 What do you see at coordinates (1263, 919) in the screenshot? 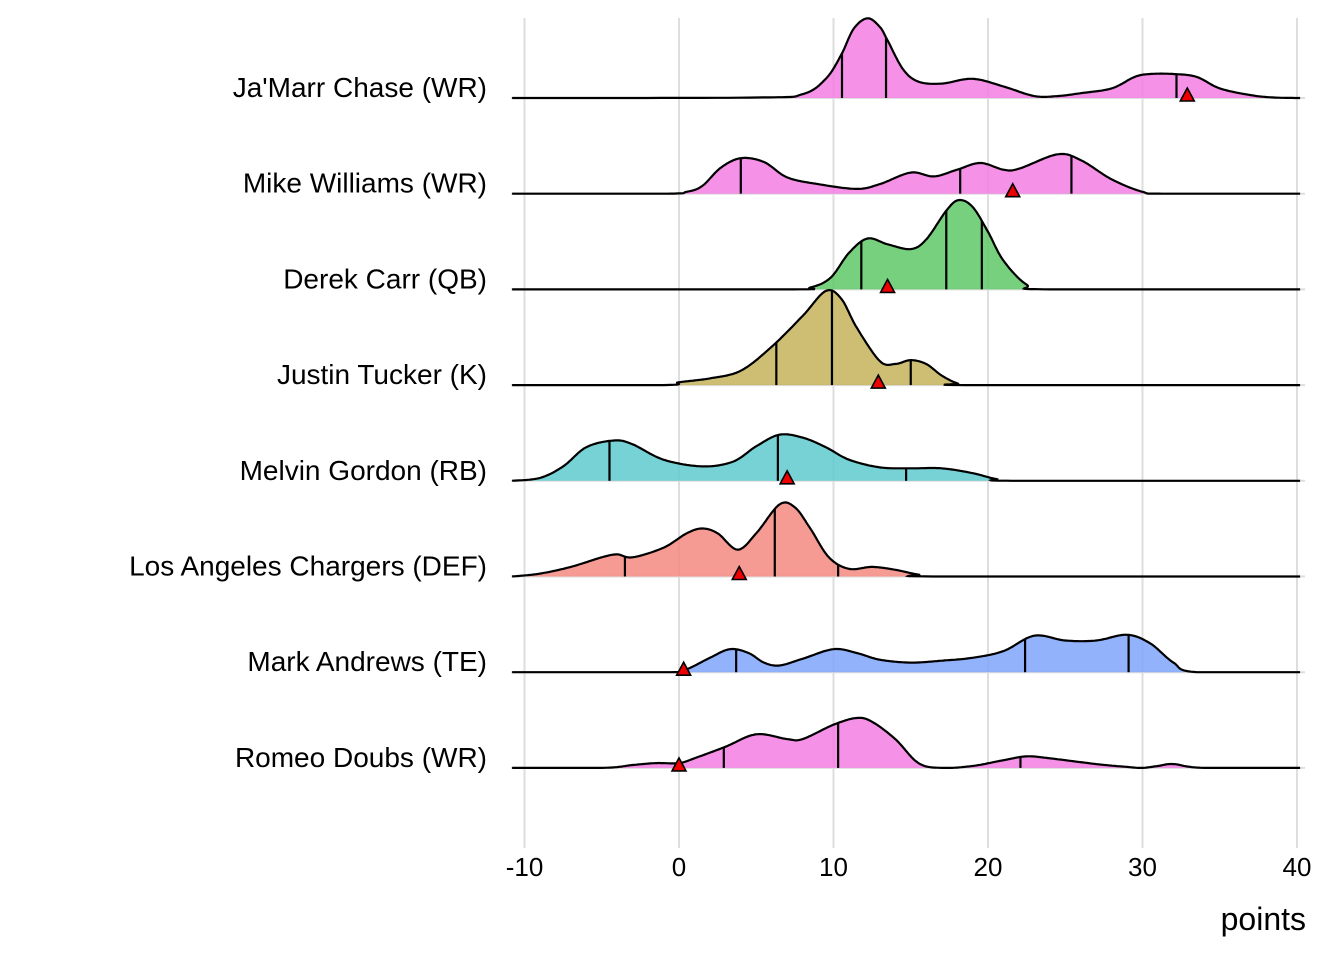
I see `x-axis-label: points` at bounding box center [1263, 919].